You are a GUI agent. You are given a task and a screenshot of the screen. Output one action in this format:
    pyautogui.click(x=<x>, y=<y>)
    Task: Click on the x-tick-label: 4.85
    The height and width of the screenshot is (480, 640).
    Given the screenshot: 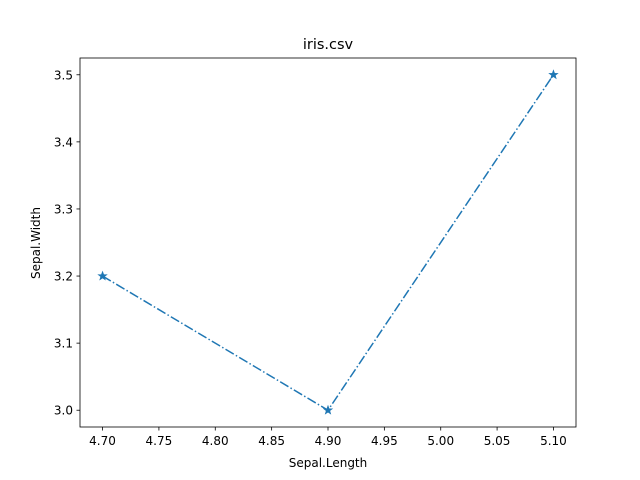 What is the action you would take?
    pyautogui.click(x=271, y=441)
    